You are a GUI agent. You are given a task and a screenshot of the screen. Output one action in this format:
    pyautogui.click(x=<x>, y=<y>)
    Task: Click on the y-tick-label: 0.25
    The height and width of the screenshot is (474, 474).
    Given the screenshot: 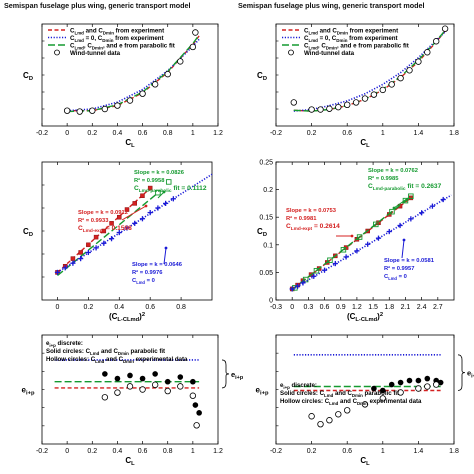 What is the action you would take?
    pyautogui.click(x=266, y=163)
    